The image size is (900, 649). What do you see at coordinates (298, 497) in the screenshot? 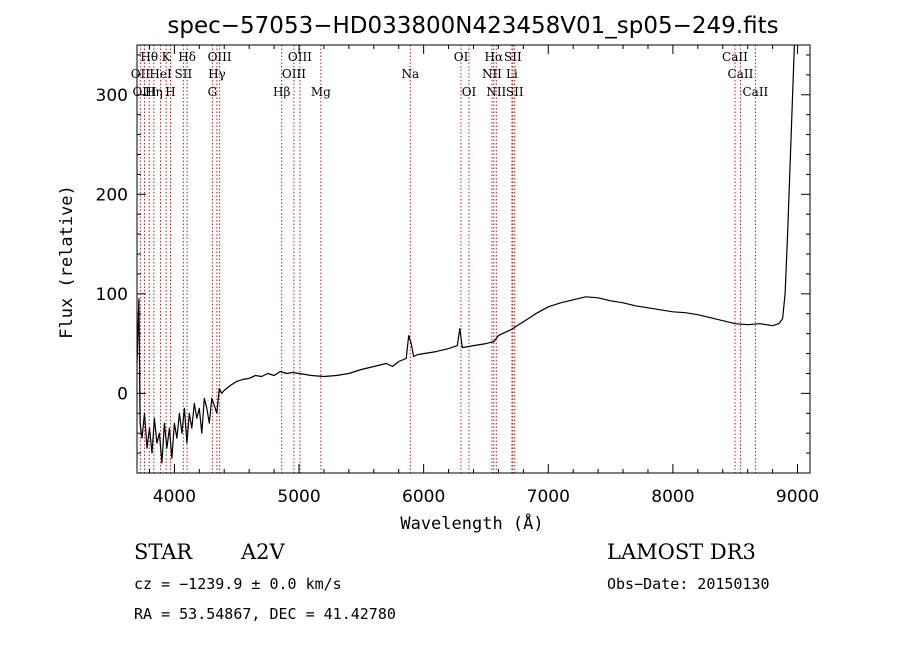
I see `x-tick-label: 5000` at bounding box center [298, 497].